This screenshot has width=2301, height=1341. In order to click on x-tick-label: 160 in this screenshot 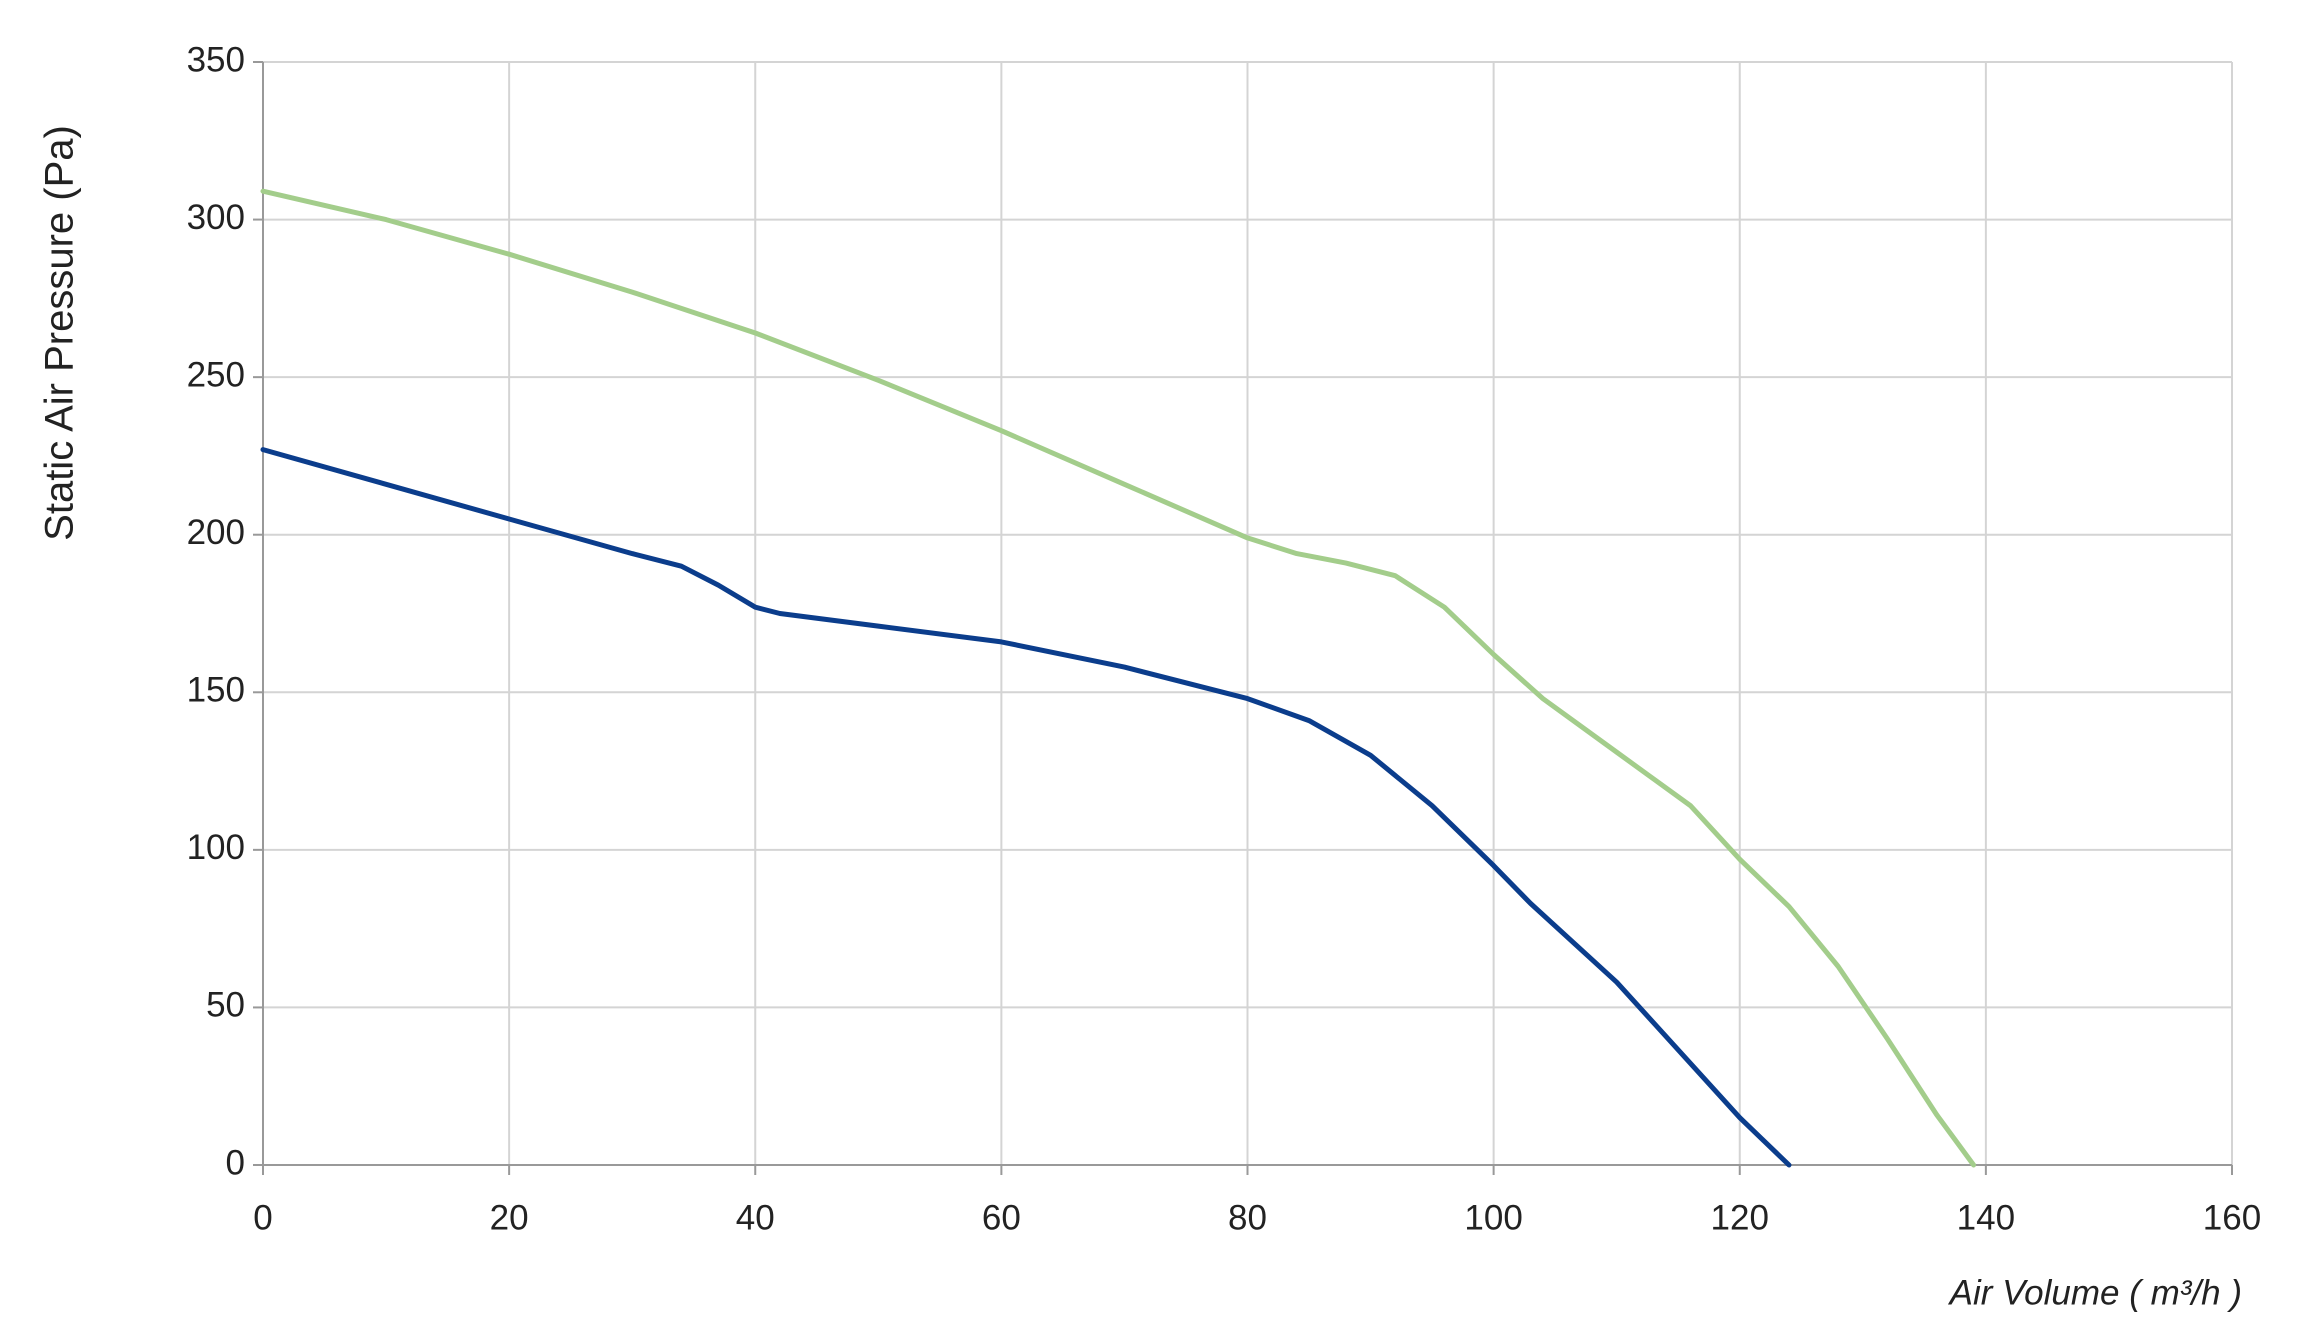, I will do `click(2232, 1217)`.